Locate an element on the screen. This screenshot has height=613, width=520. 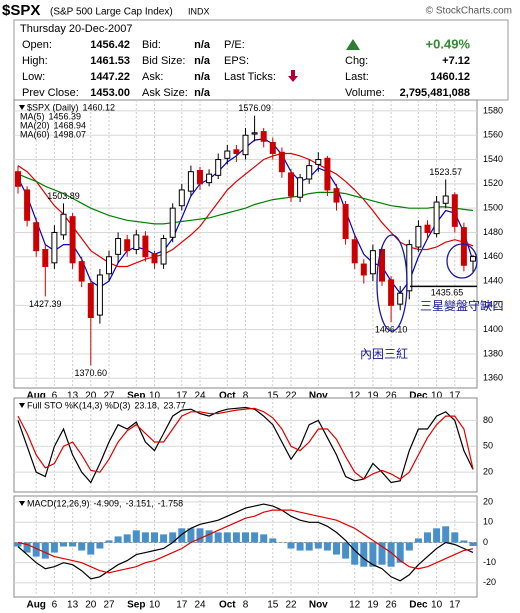
x-tick-label: 22 is located at coordinates (291, 605).